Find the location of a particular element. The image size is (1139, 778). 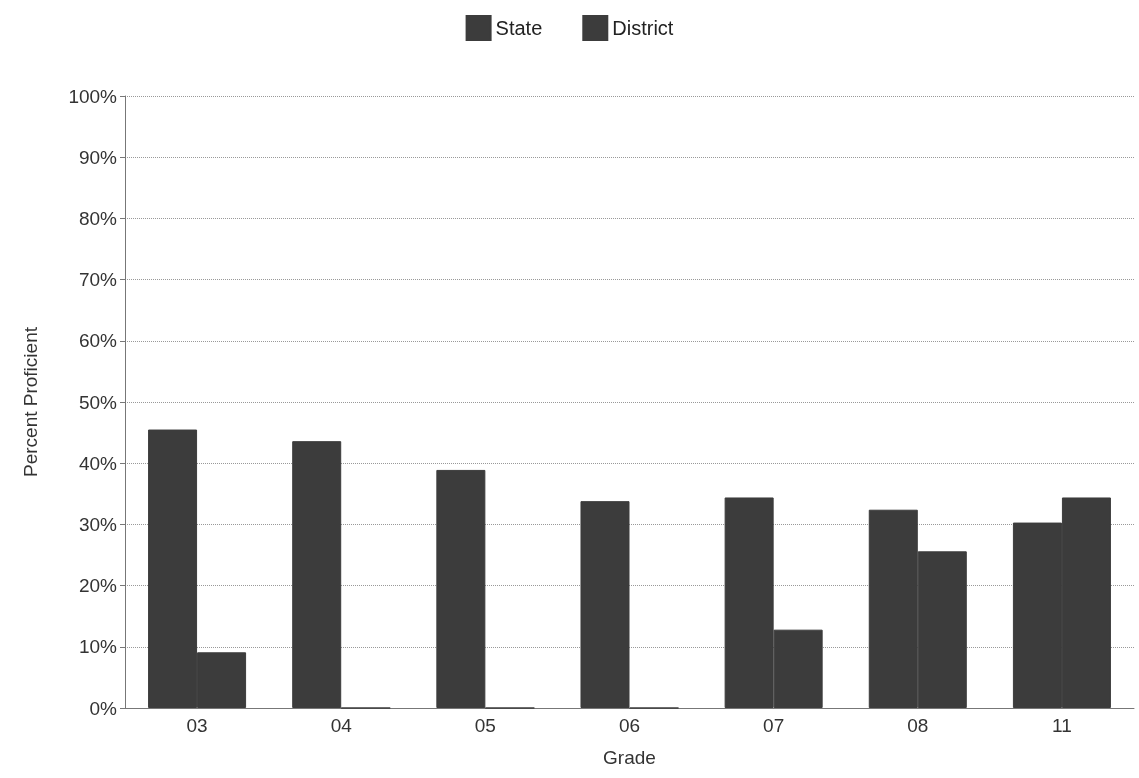

x-axis-title: Grade is located at coordinates (629, 757).